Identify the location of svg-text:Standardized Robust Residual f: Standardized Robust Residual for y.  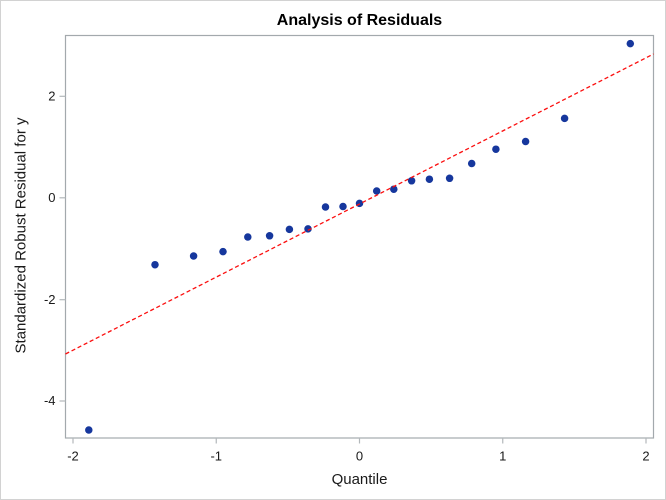
(21, 235).